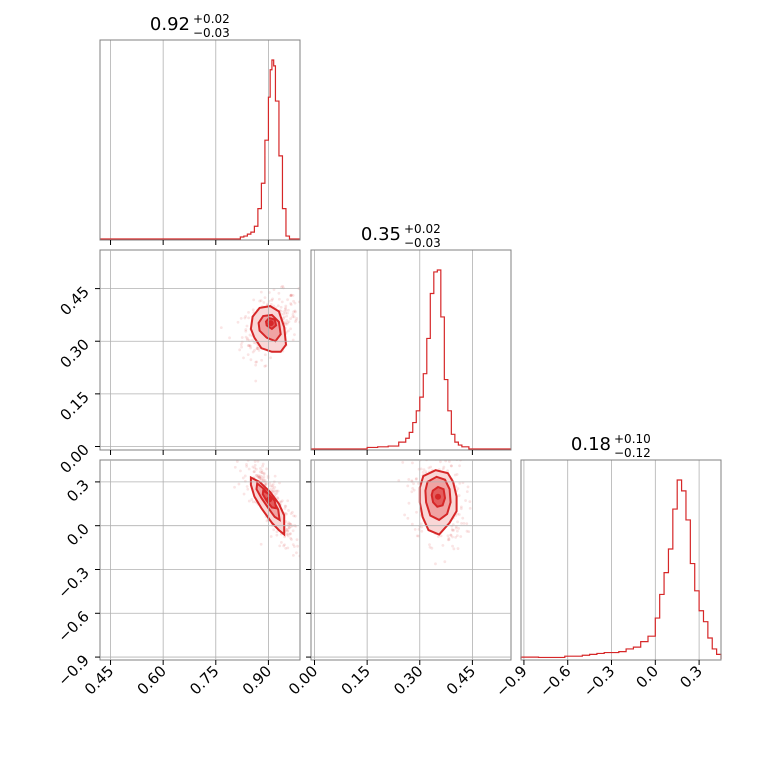 This screenshot has width=760, height=760. I want to click on x-tick-label: 0.60, so click(152, 680).